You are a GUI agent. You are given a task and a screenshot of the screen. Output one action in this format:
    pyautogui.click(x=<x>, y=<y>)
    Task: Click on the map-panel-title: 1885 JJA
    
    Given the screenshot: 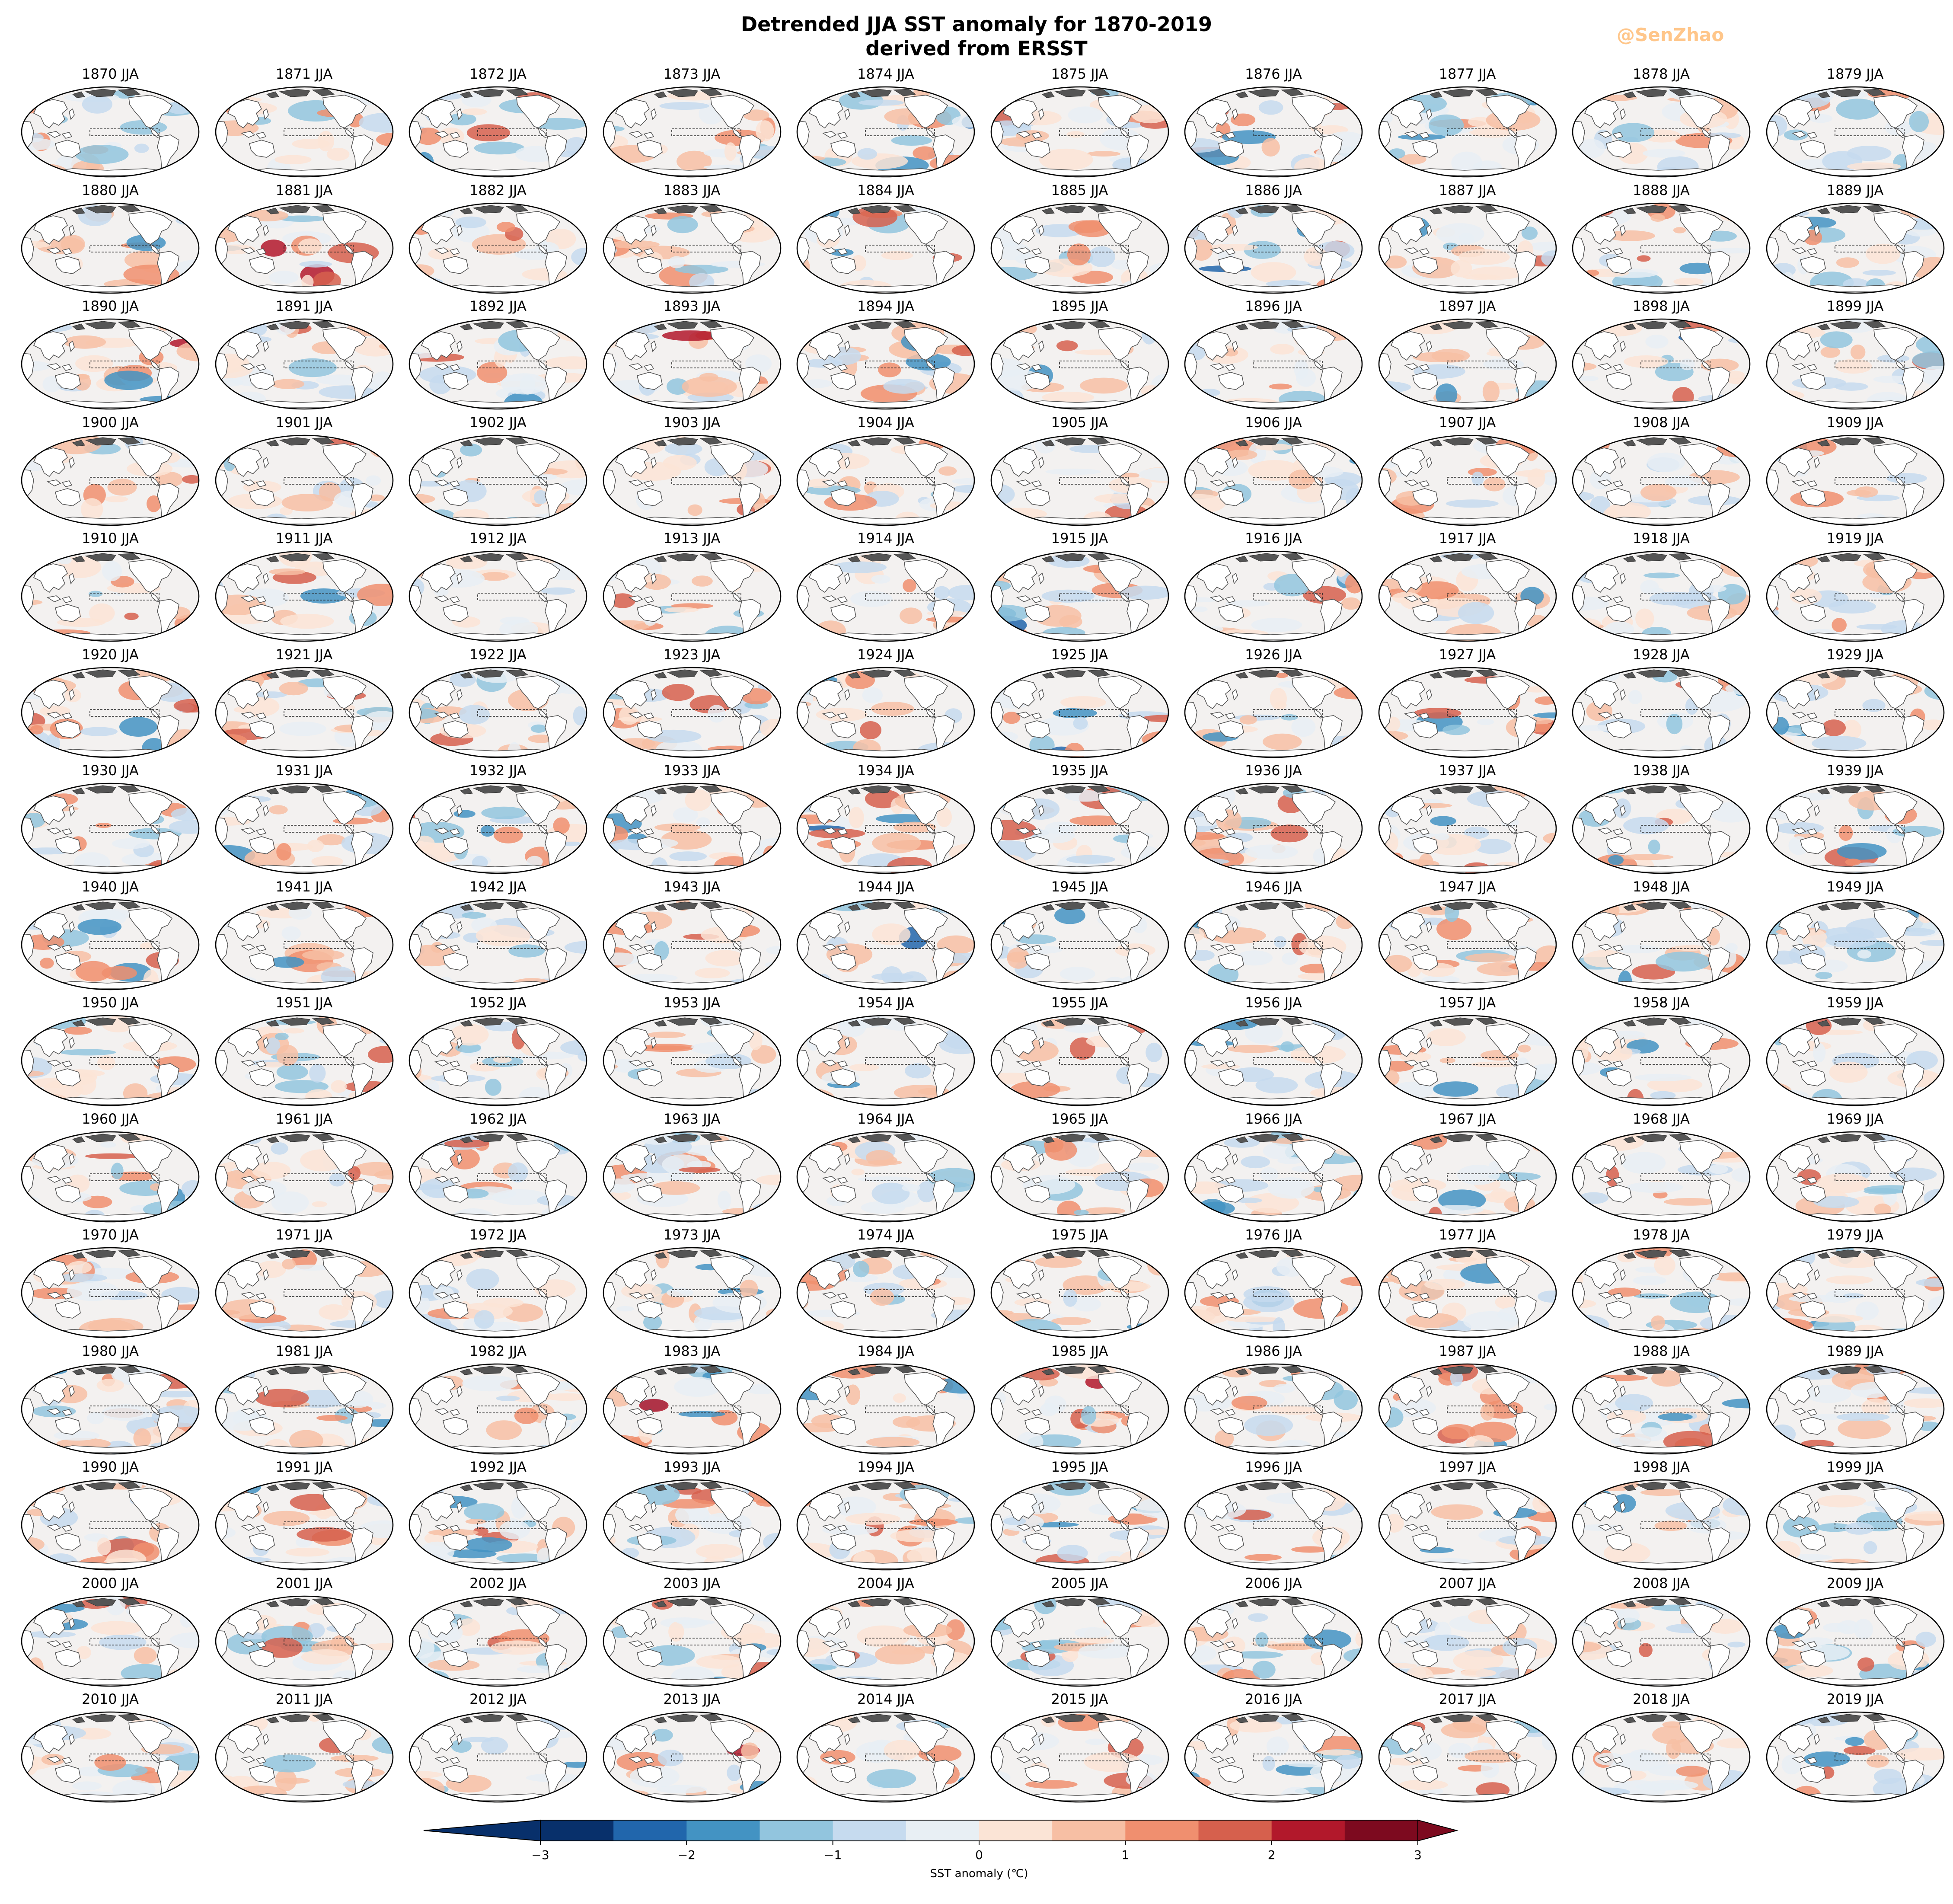 What is the action you would take?
    pyautogui.click(x=1079, y=190)
    